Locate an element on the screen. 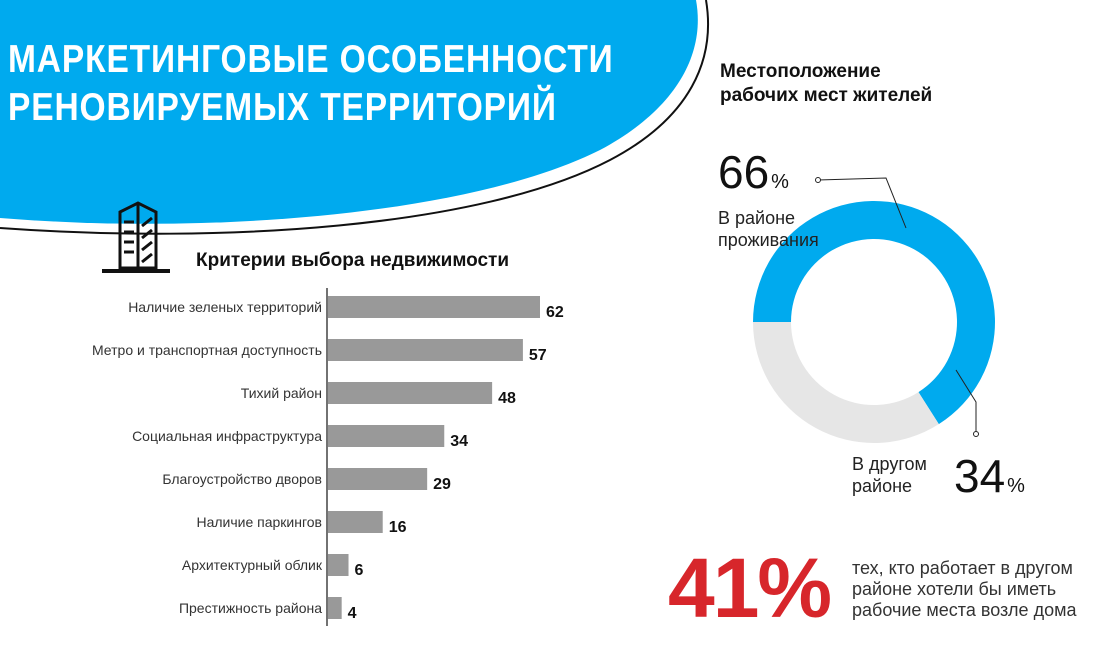  bar-value-label: 57 is located at coordinates (538, 355).